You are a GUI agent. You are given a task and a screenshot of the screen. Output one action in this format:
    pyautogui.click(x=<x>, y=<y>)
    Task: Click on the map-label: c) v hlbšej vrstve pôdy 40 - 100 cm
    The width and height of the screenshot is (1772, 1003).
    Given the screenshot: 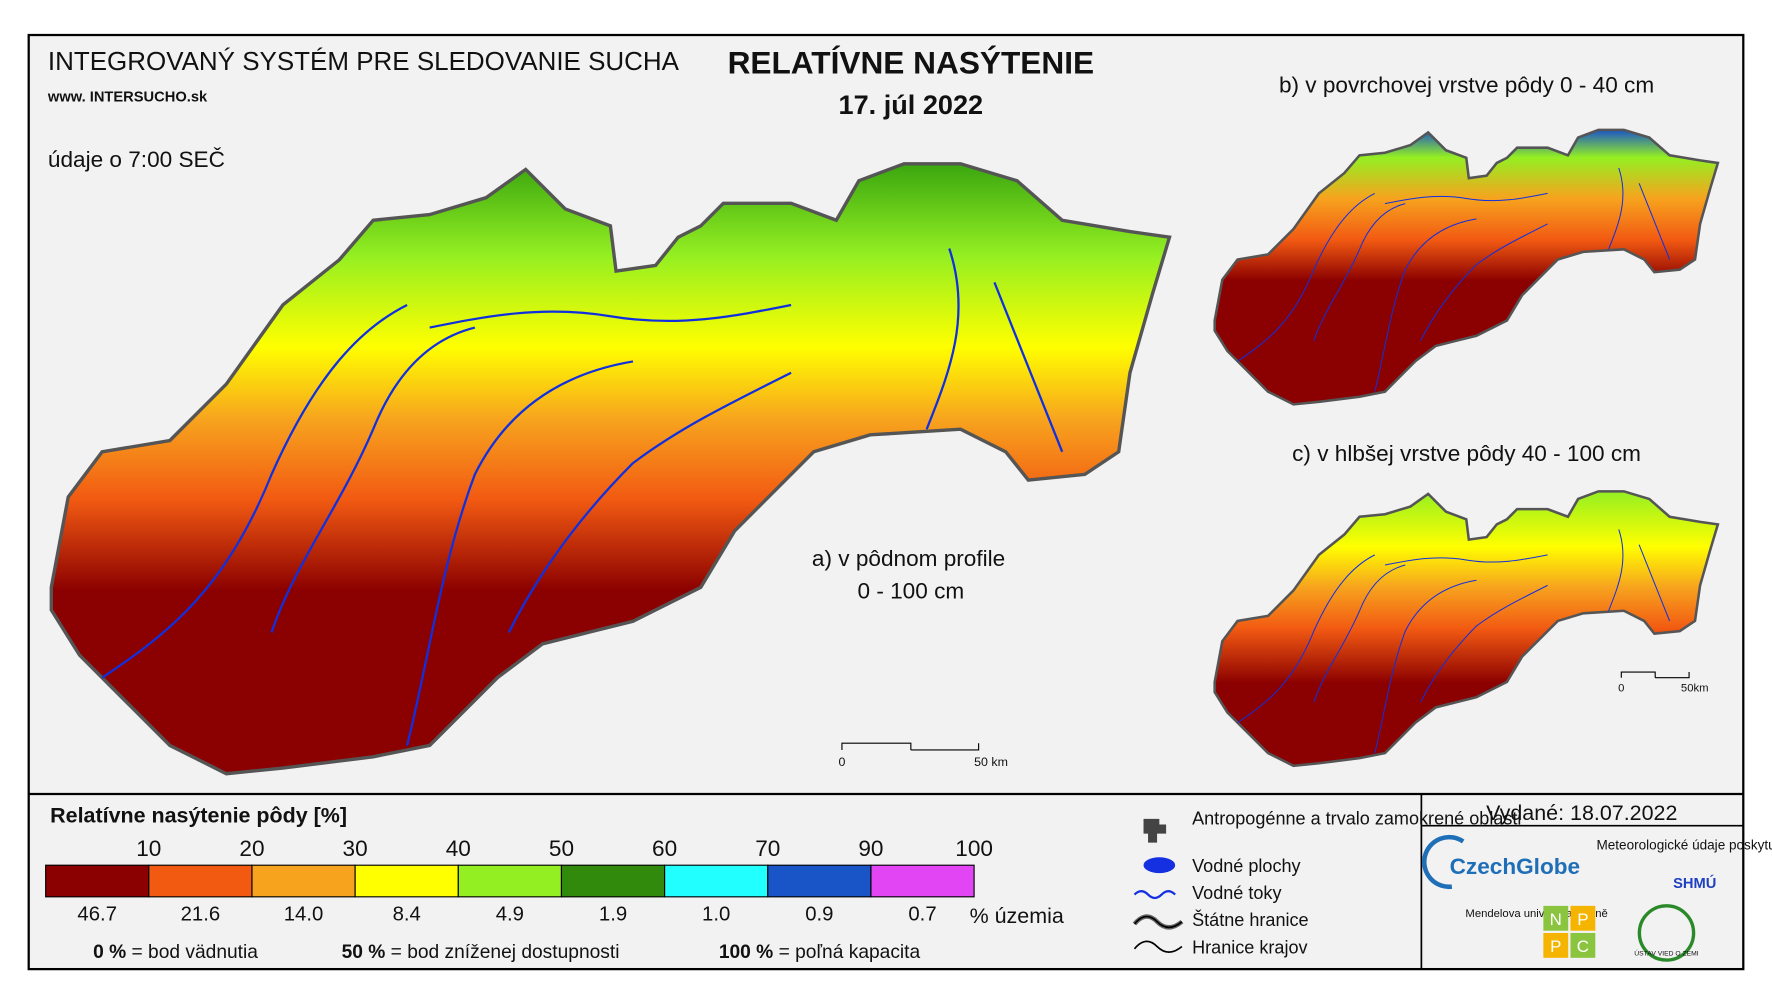 What is the action you would take?
    pyautogui.click(x=1466, y=453)
    